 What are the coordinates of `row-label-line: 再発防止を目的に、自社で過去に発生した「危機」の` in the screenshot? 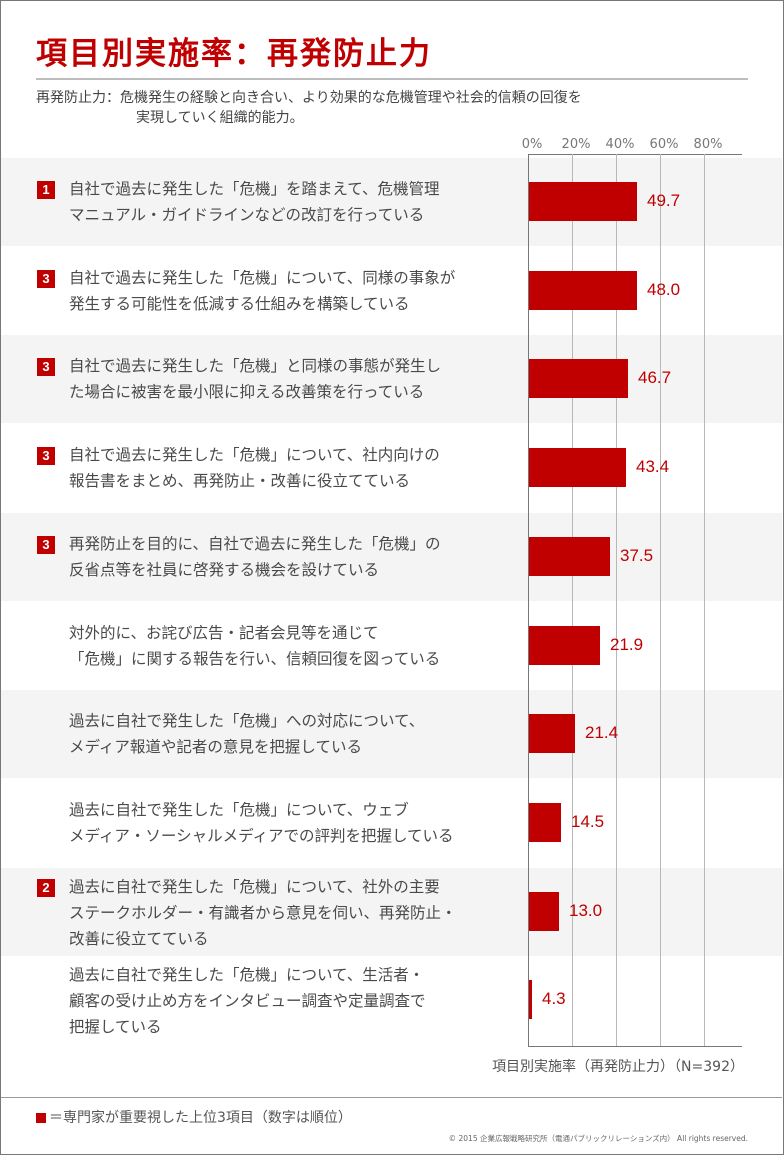 It's located at (255, 544).